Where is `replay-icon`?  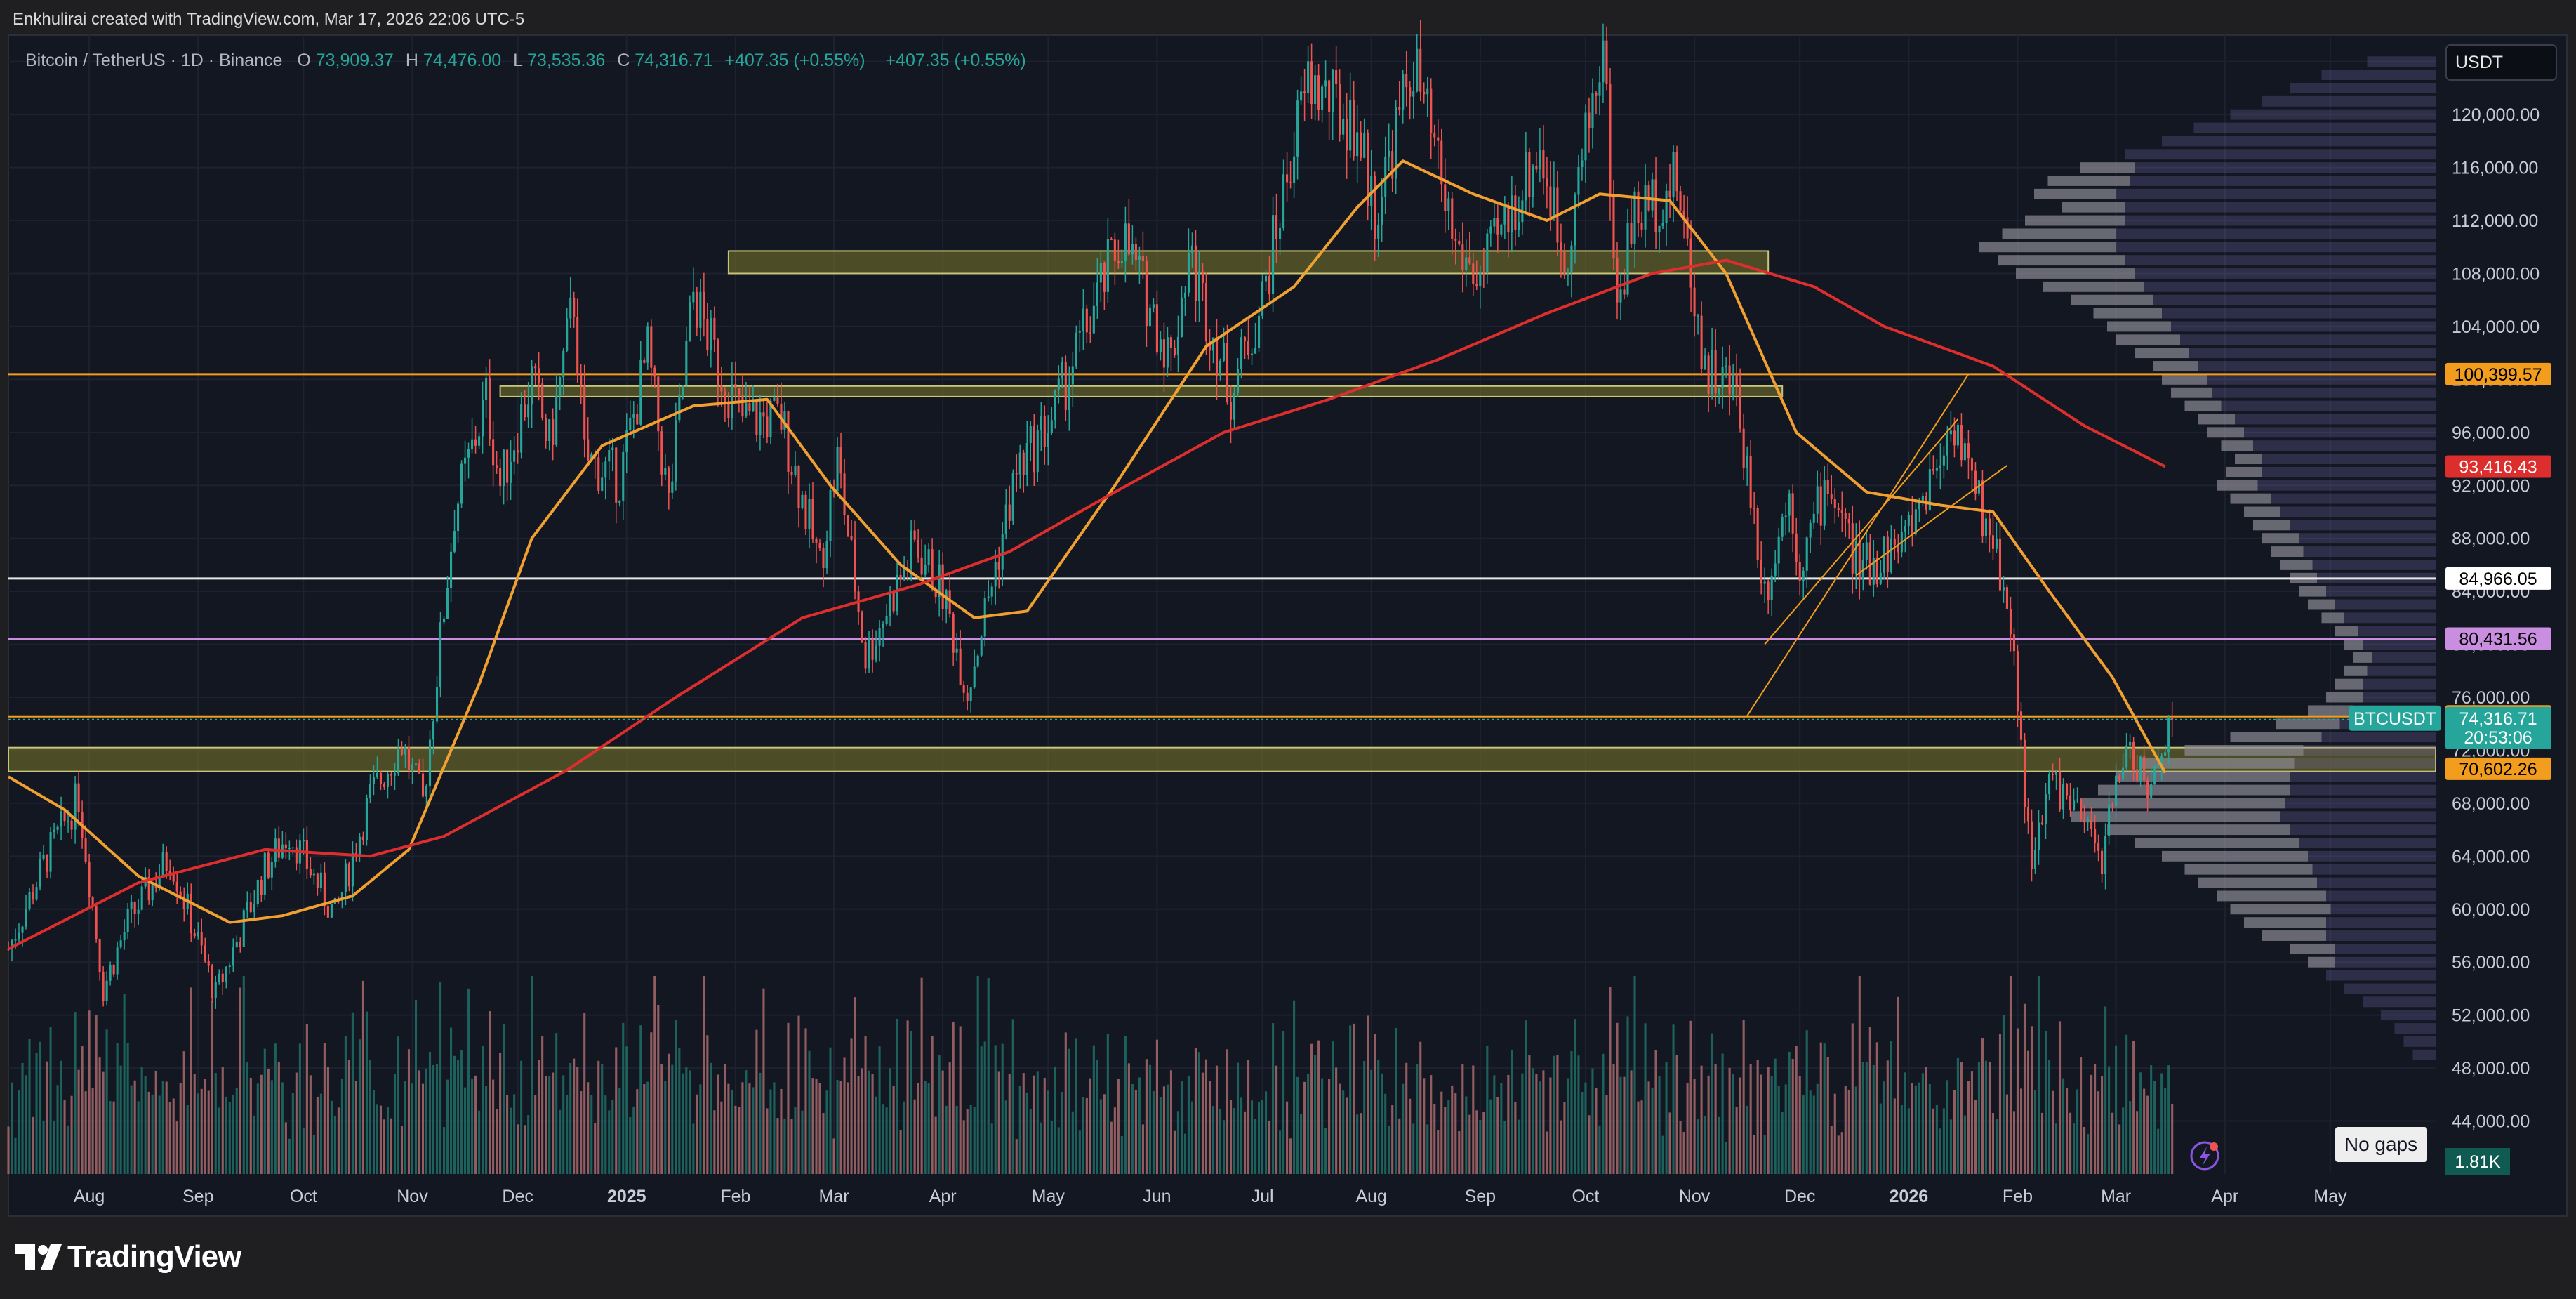 replay-icon is located at coordinates (2205, 1156).